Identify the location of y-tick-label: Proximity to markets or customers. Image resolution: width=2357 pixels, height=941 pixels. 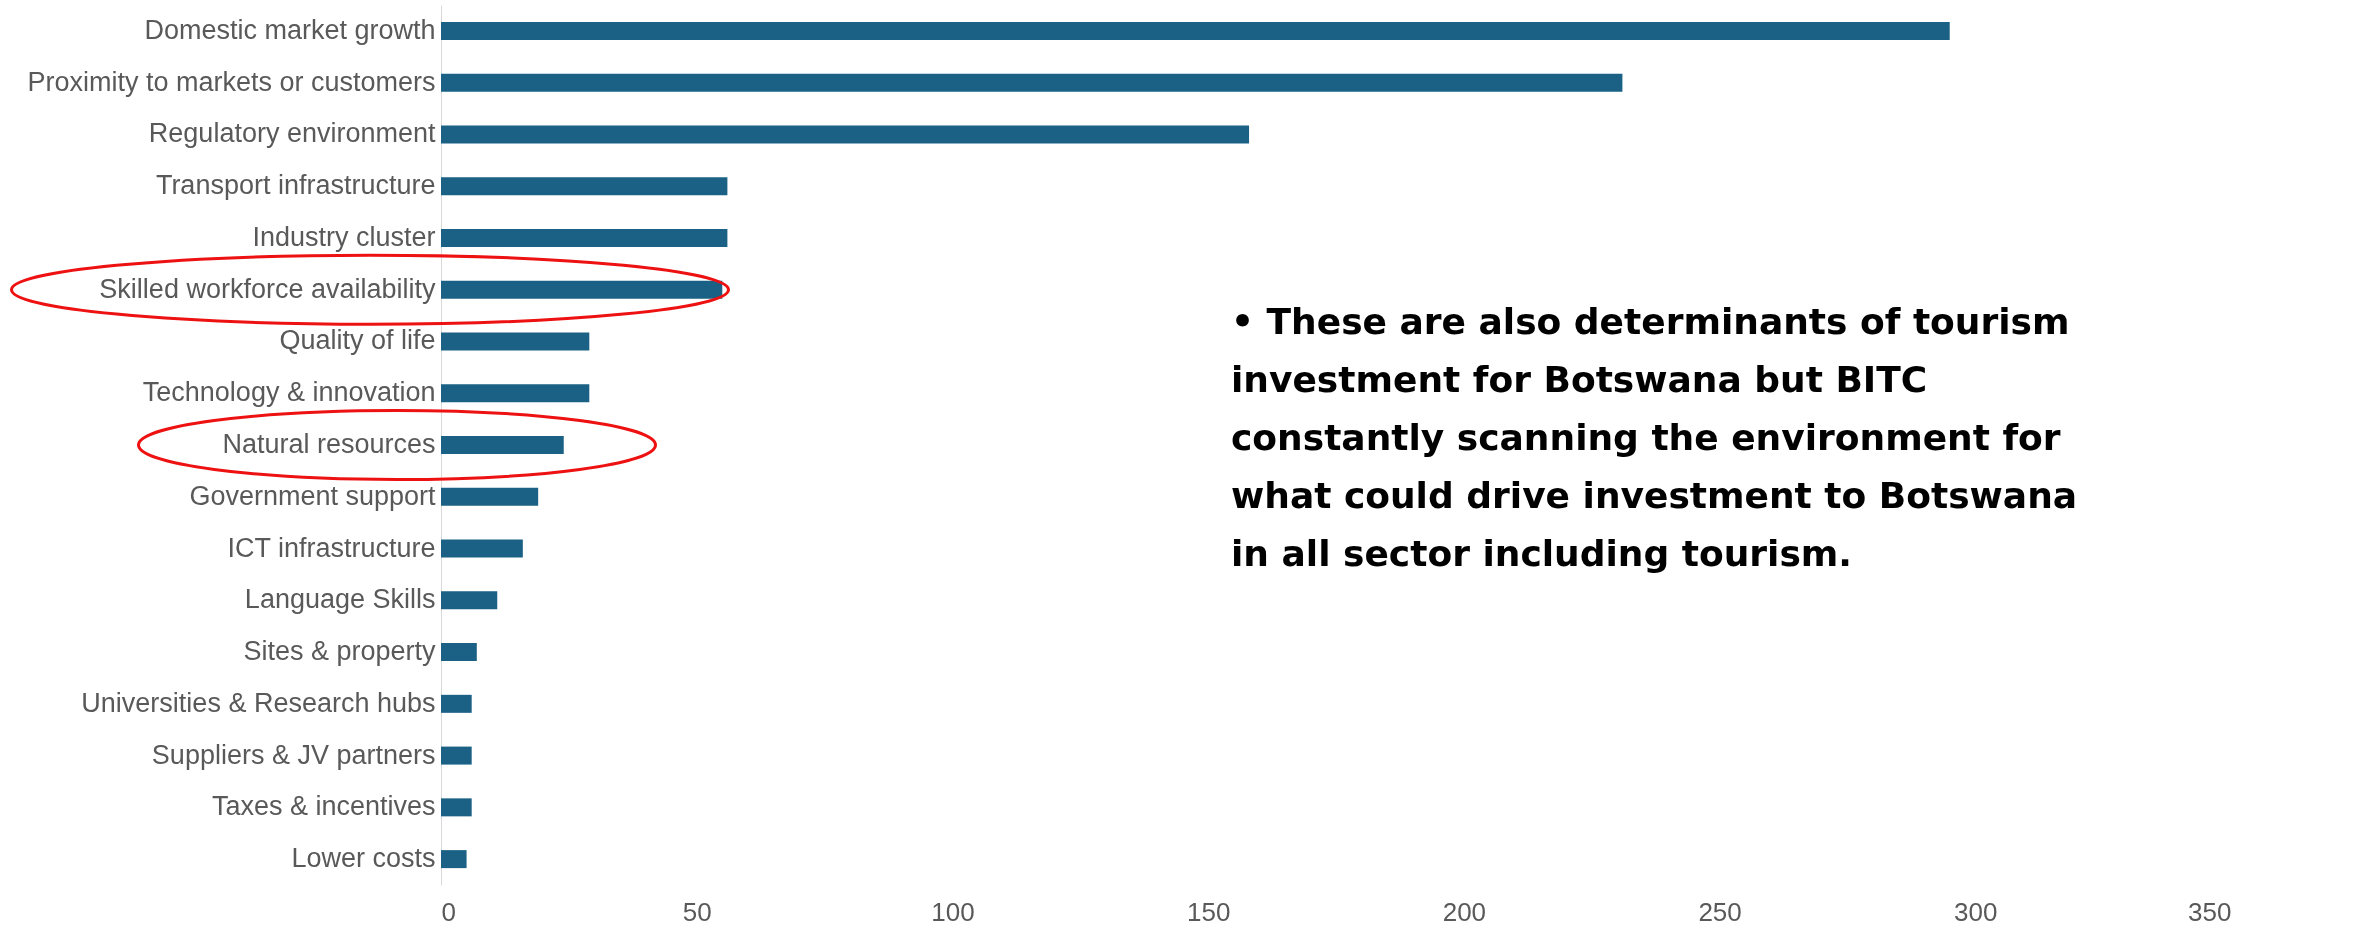
(231, 81).